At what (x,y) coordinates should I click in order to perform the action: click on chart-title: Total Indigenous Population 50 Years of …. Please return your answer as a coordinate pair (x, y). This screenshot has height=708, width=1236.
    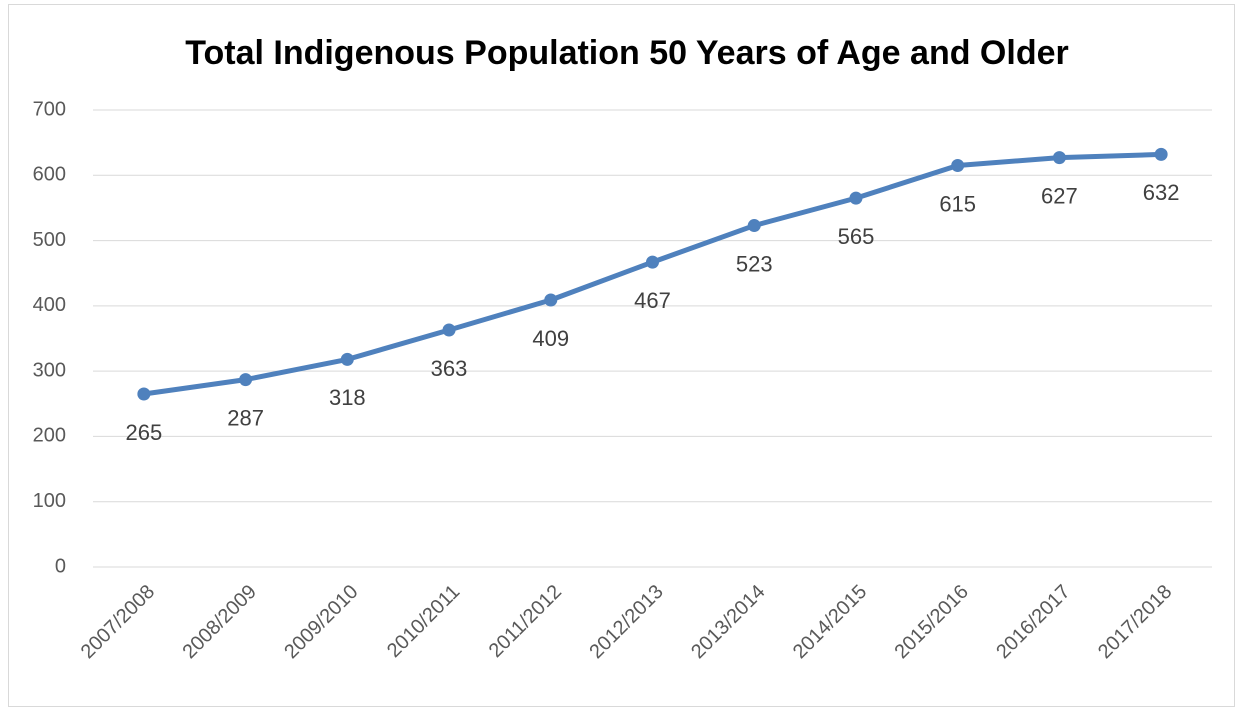
    Looking at the image, I should click on (627, 53).